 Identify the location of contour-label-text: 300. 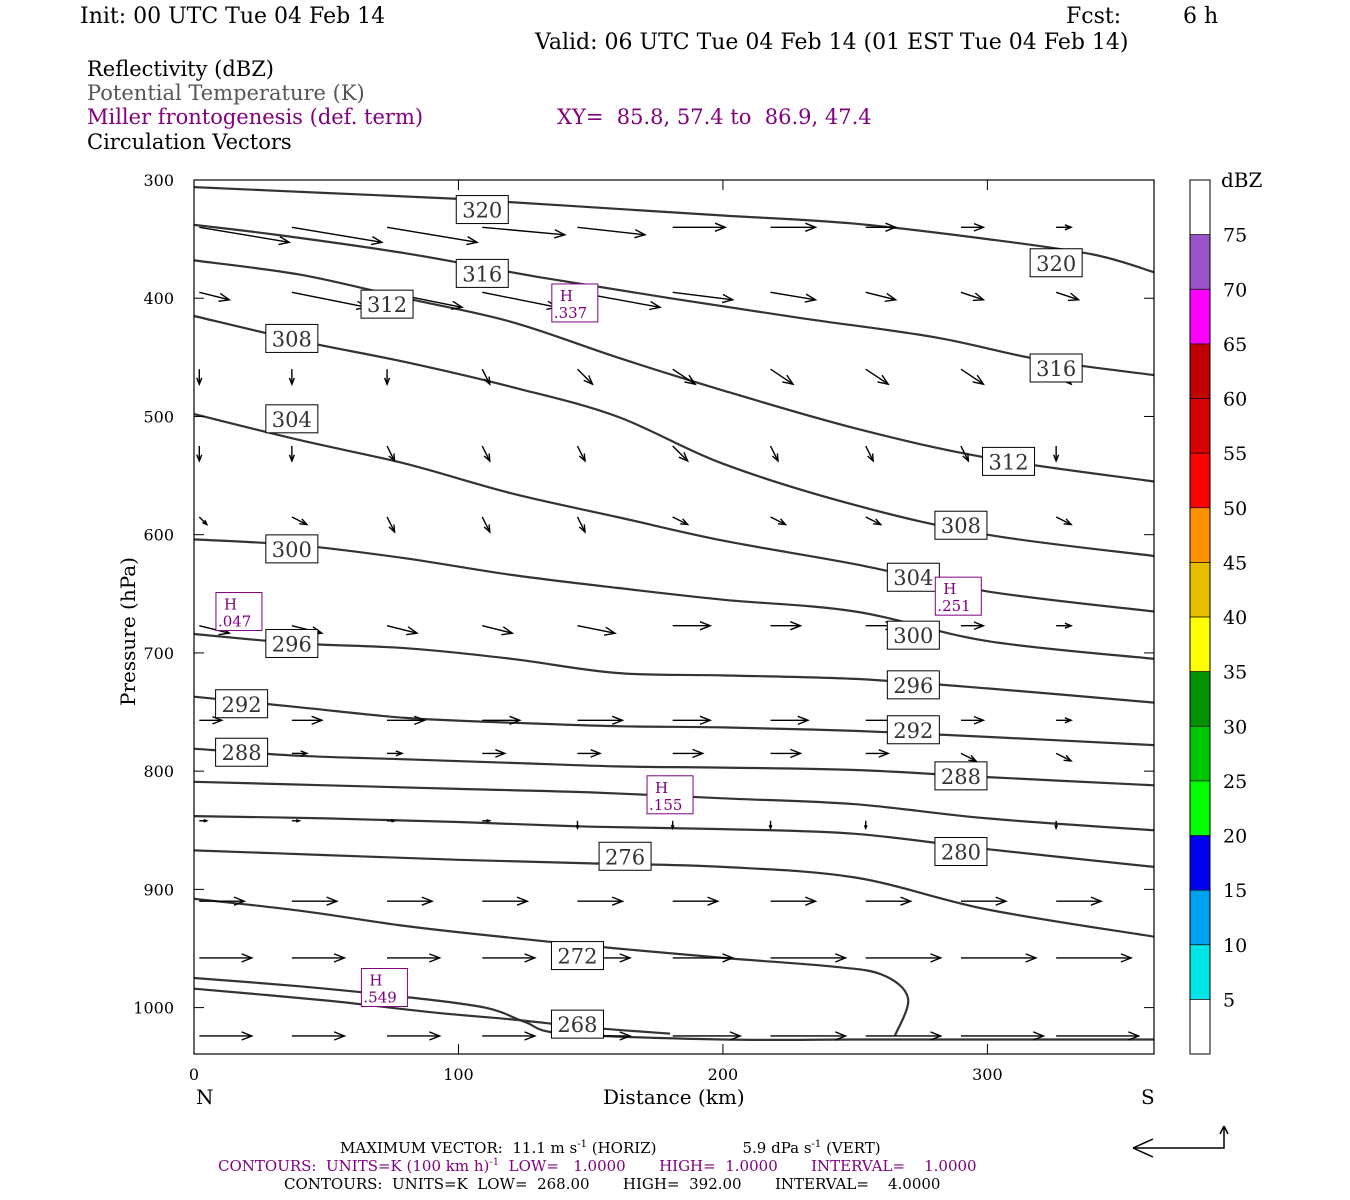
(292, 550).